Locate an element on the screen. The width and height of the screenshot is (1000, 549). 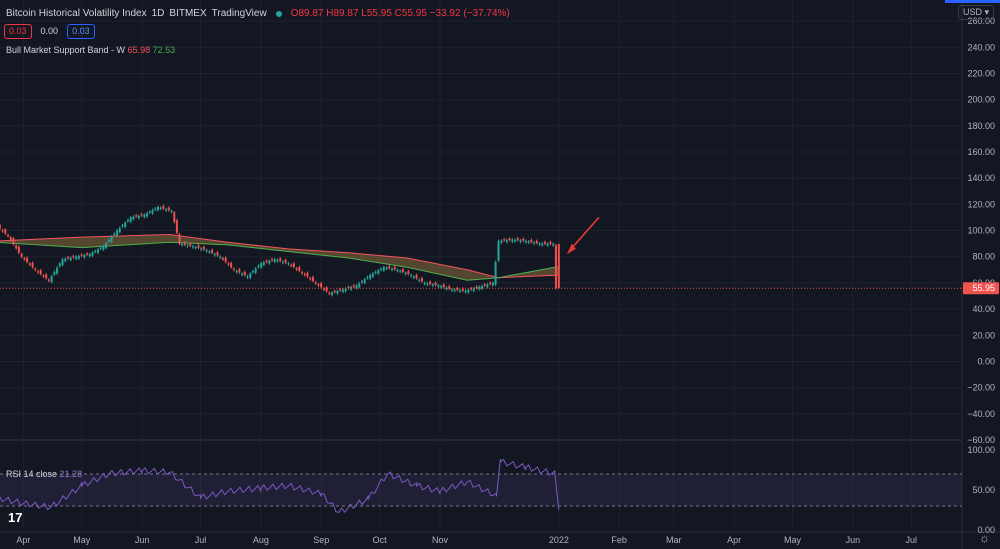
value-box-sell: 0.03 is located at coordinates (18, 31).